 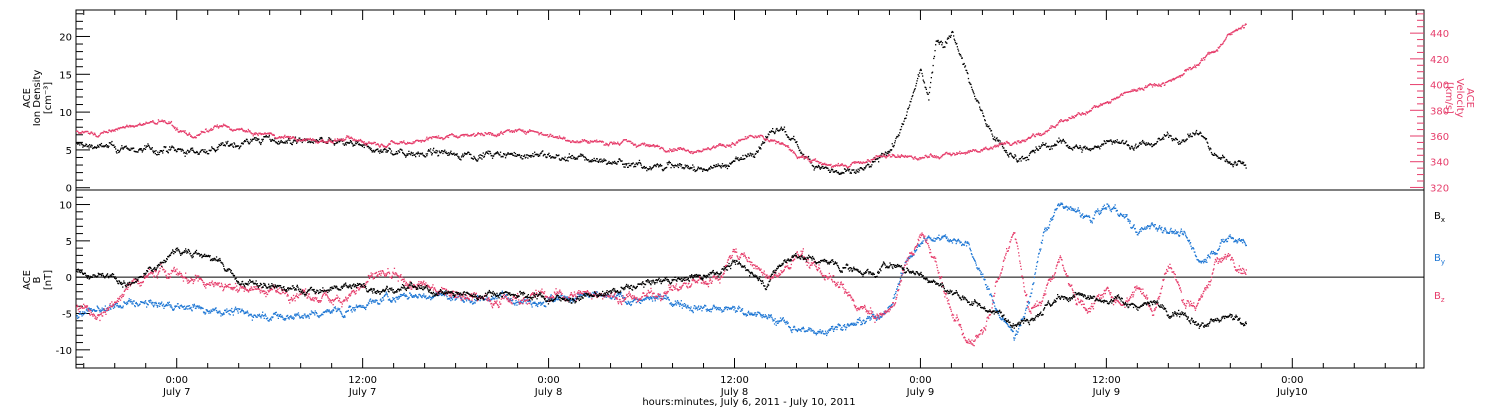 What do you see at coordinates (1439, 86) in the screenshot?
I see `top-right-tick-label: 400` at bounding box center [1439, 86].